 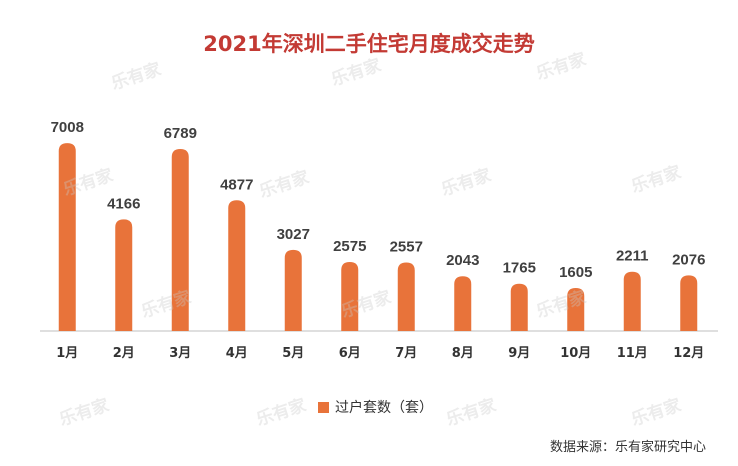 What do you see at coordinates (237, 353) in the screenshot?
I see `x-tick-label: 4月` at bounding box center [237, 353].